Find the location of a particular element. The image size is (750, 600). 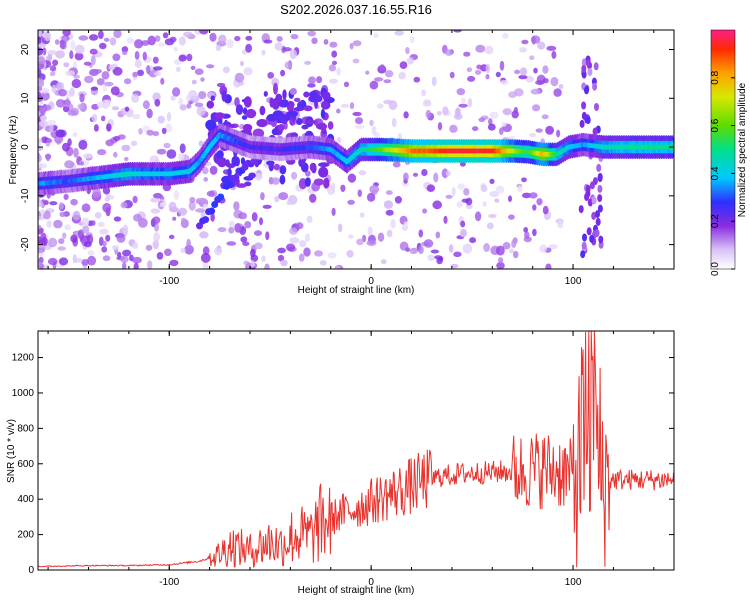

x-tick-label: -100 is located at coordinates (169, 582).